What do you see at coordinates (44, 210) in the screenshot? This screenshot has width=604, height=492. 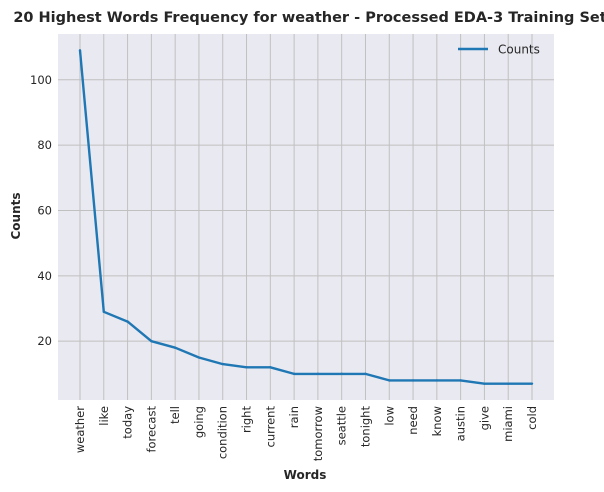 I see `y-tick-label: 60` at bounding box center [44, 210].